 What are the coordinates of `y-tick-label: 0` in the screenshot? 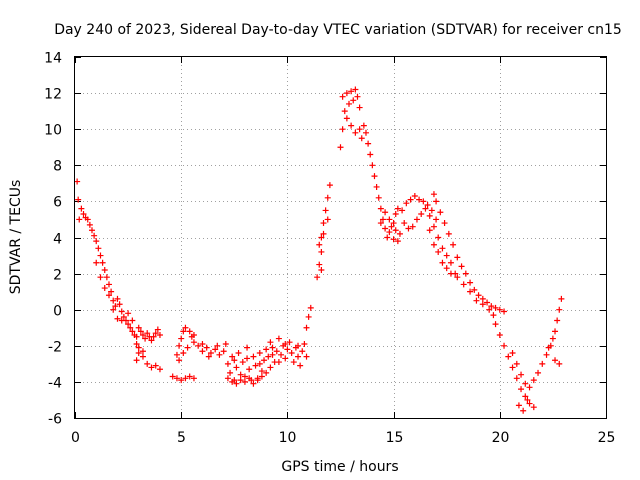 It's located at (57, 312).